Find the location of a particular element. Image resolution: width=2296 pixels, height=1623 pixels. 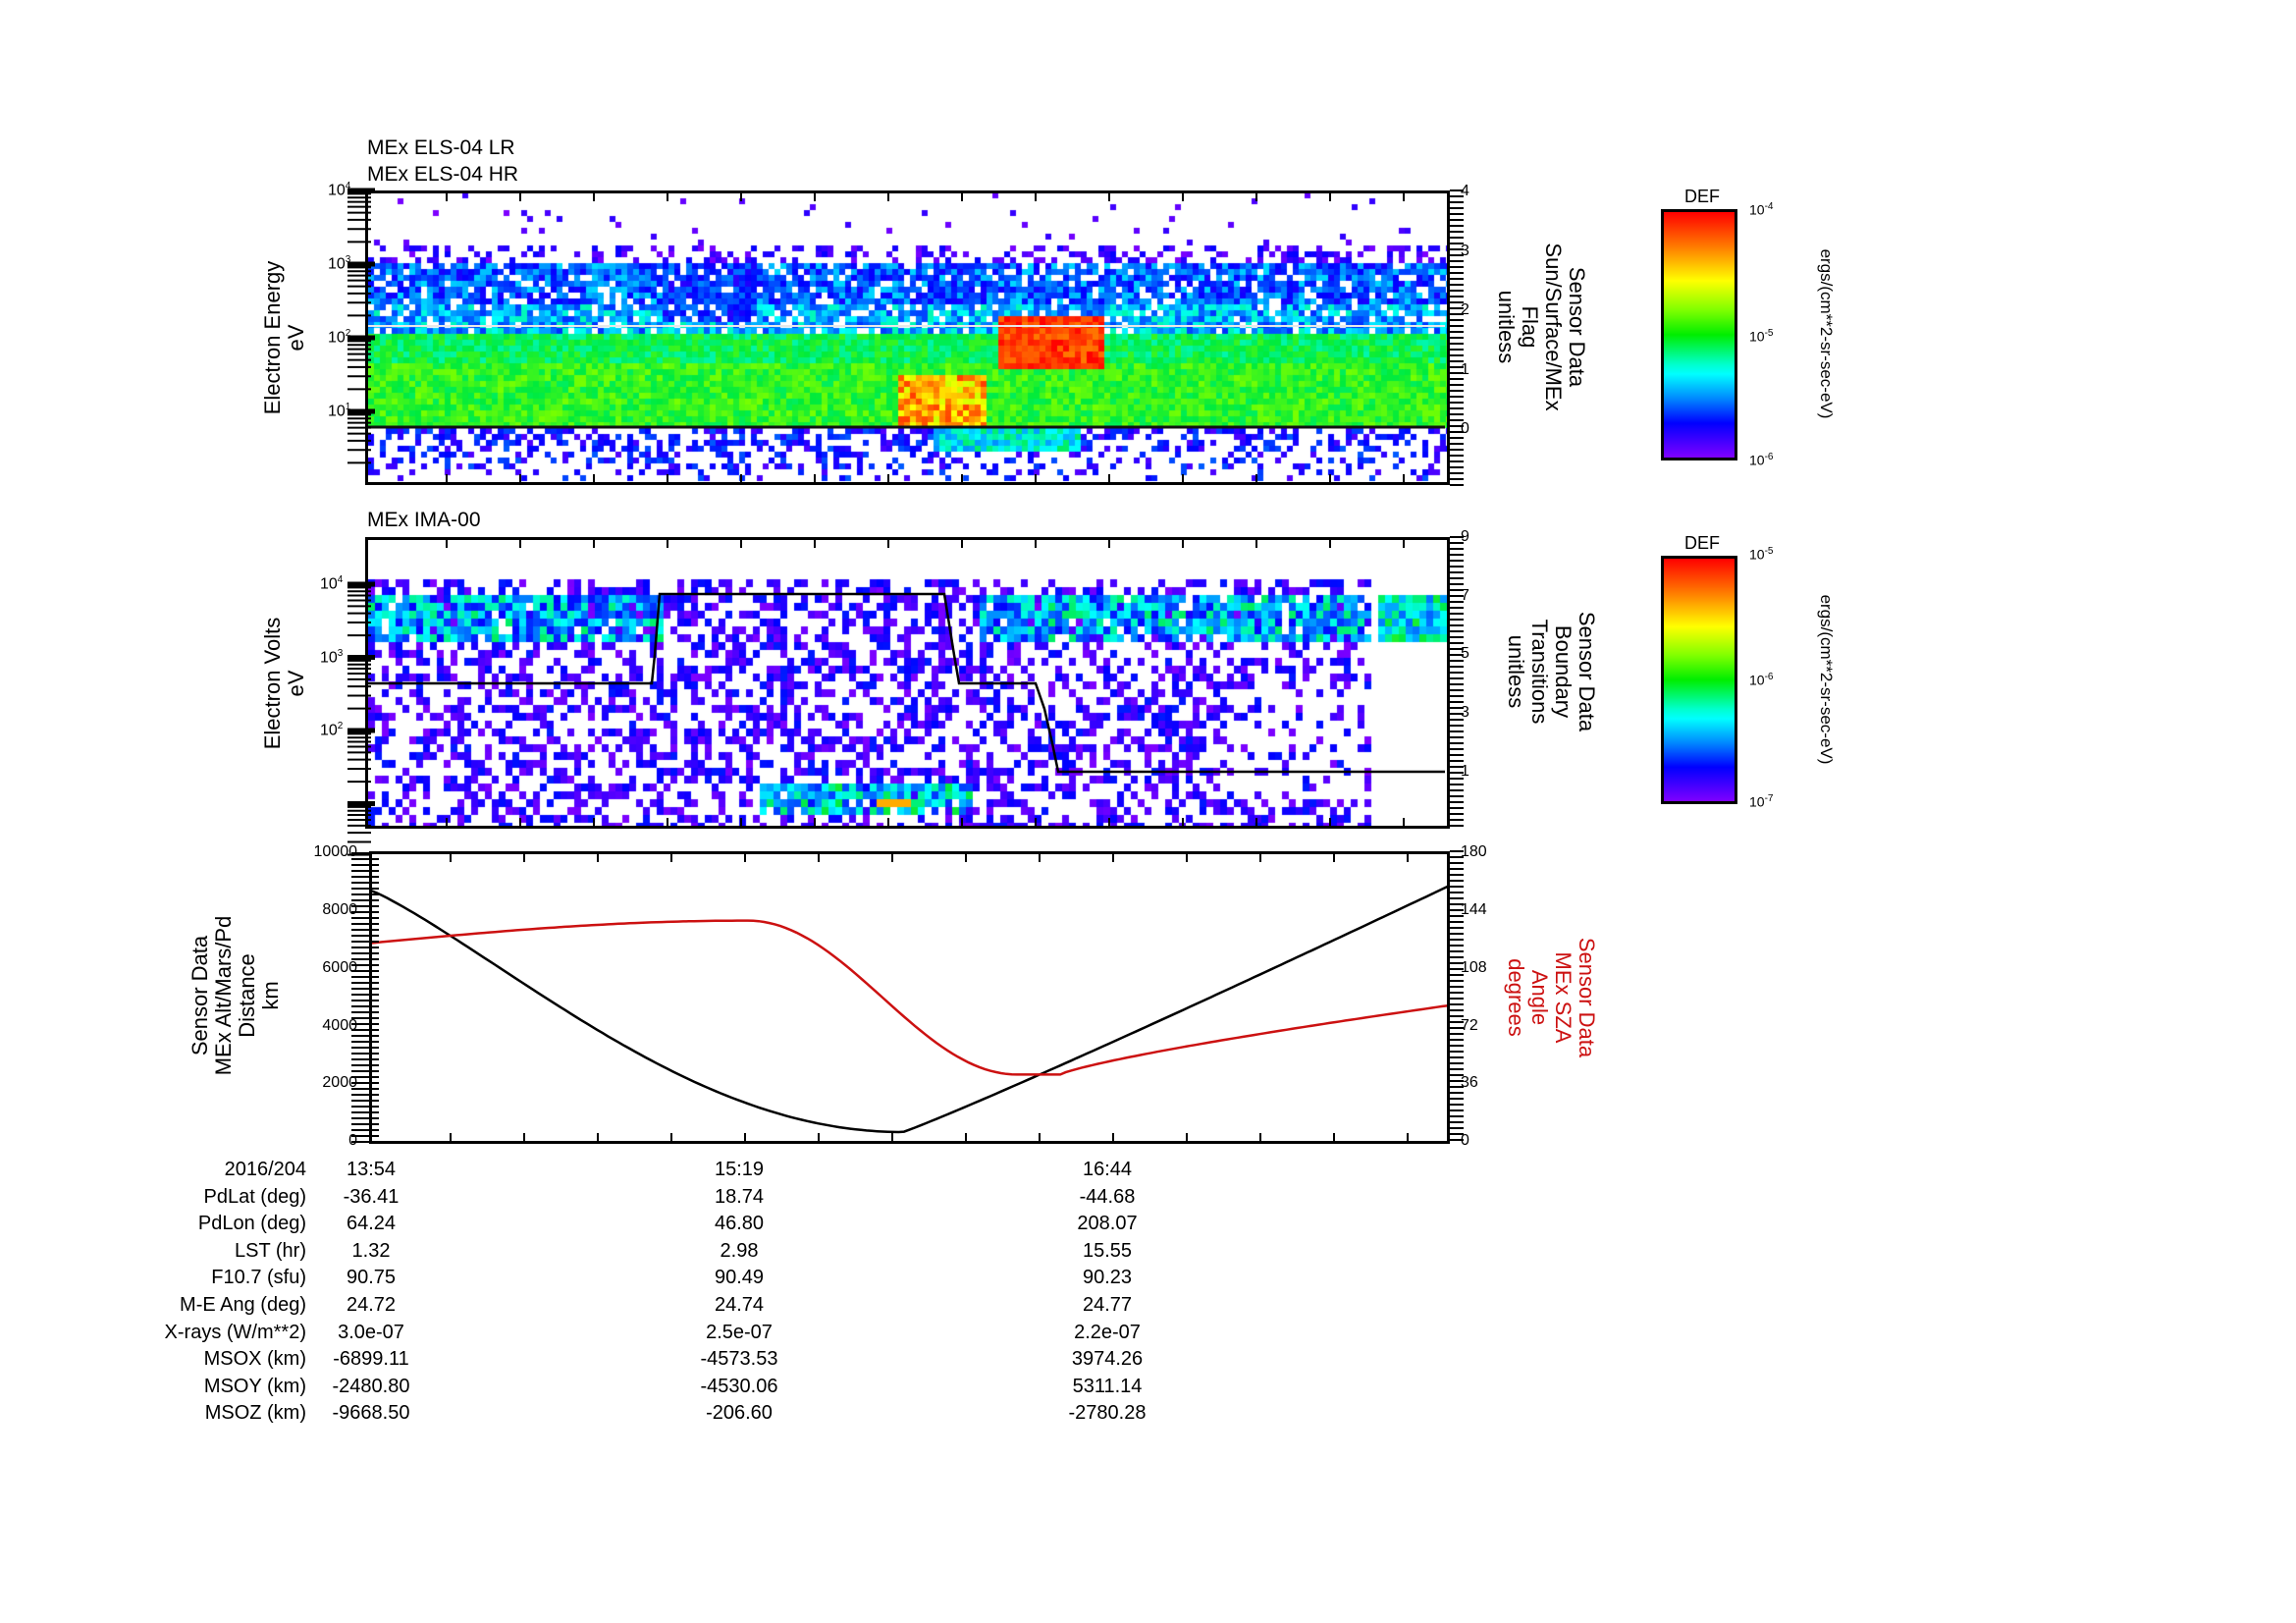

altitude-line is located at coordinates (909, 1009).